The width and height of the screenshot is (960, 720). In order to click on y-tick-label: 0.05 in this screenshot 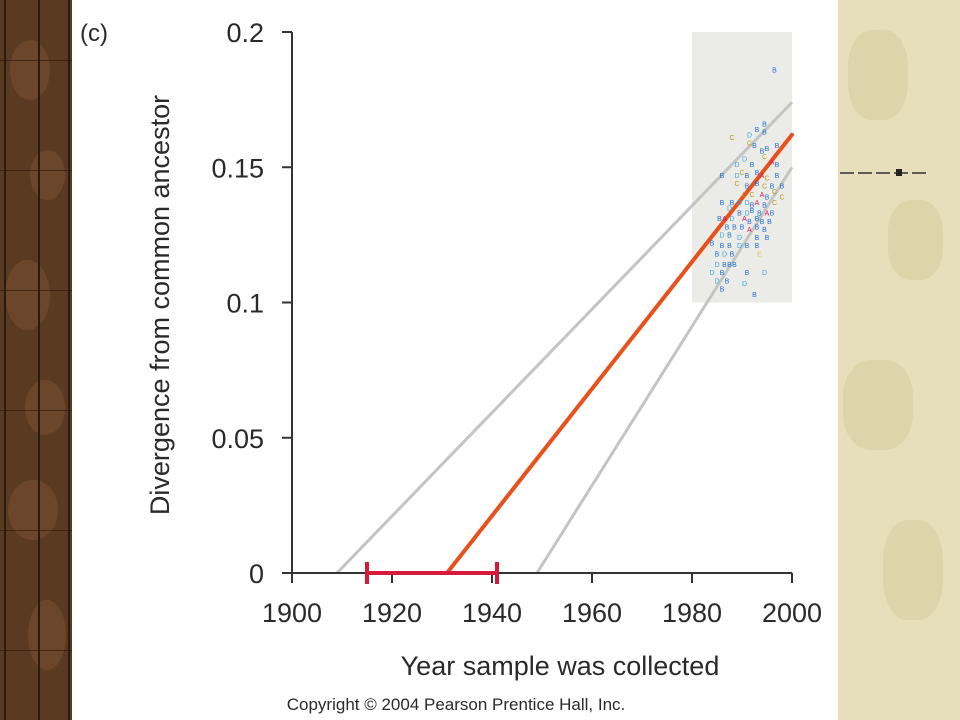, I will do `click(237, 439)`.